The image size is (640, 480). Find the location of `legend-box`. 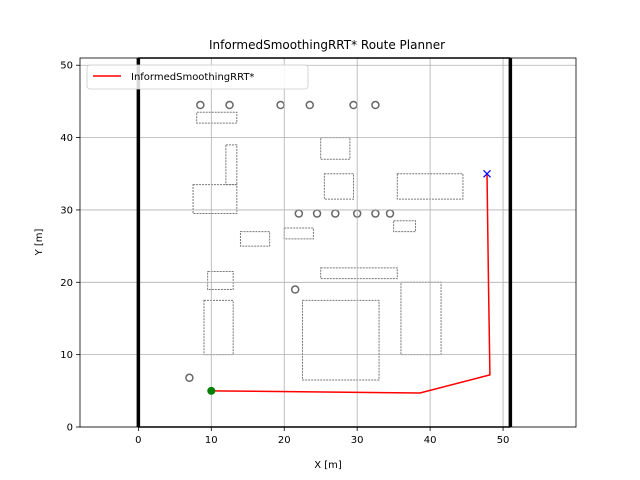

legend-box is located at coordinates (197, 77).